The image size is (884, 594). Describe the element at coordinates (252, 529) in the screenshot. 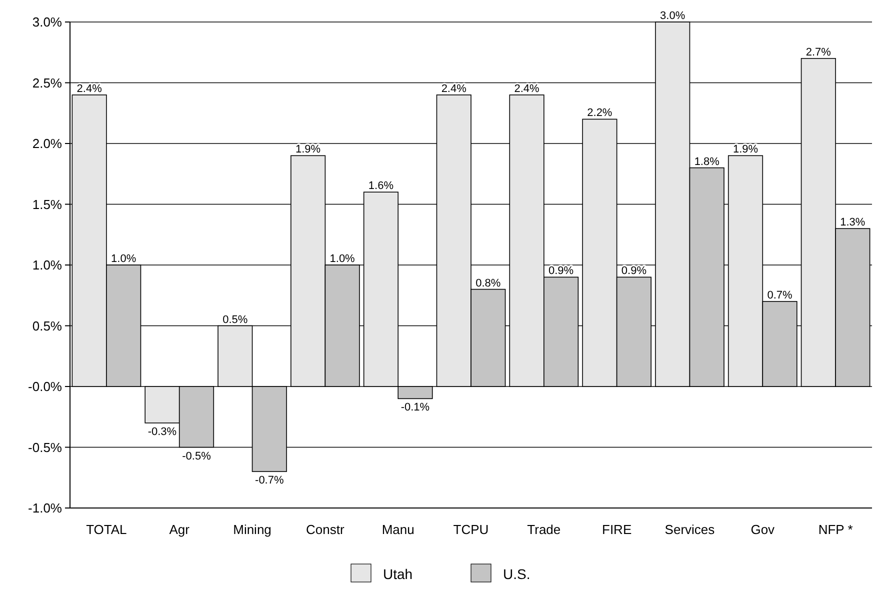

I see `x-tick-label: Mining` at that location.